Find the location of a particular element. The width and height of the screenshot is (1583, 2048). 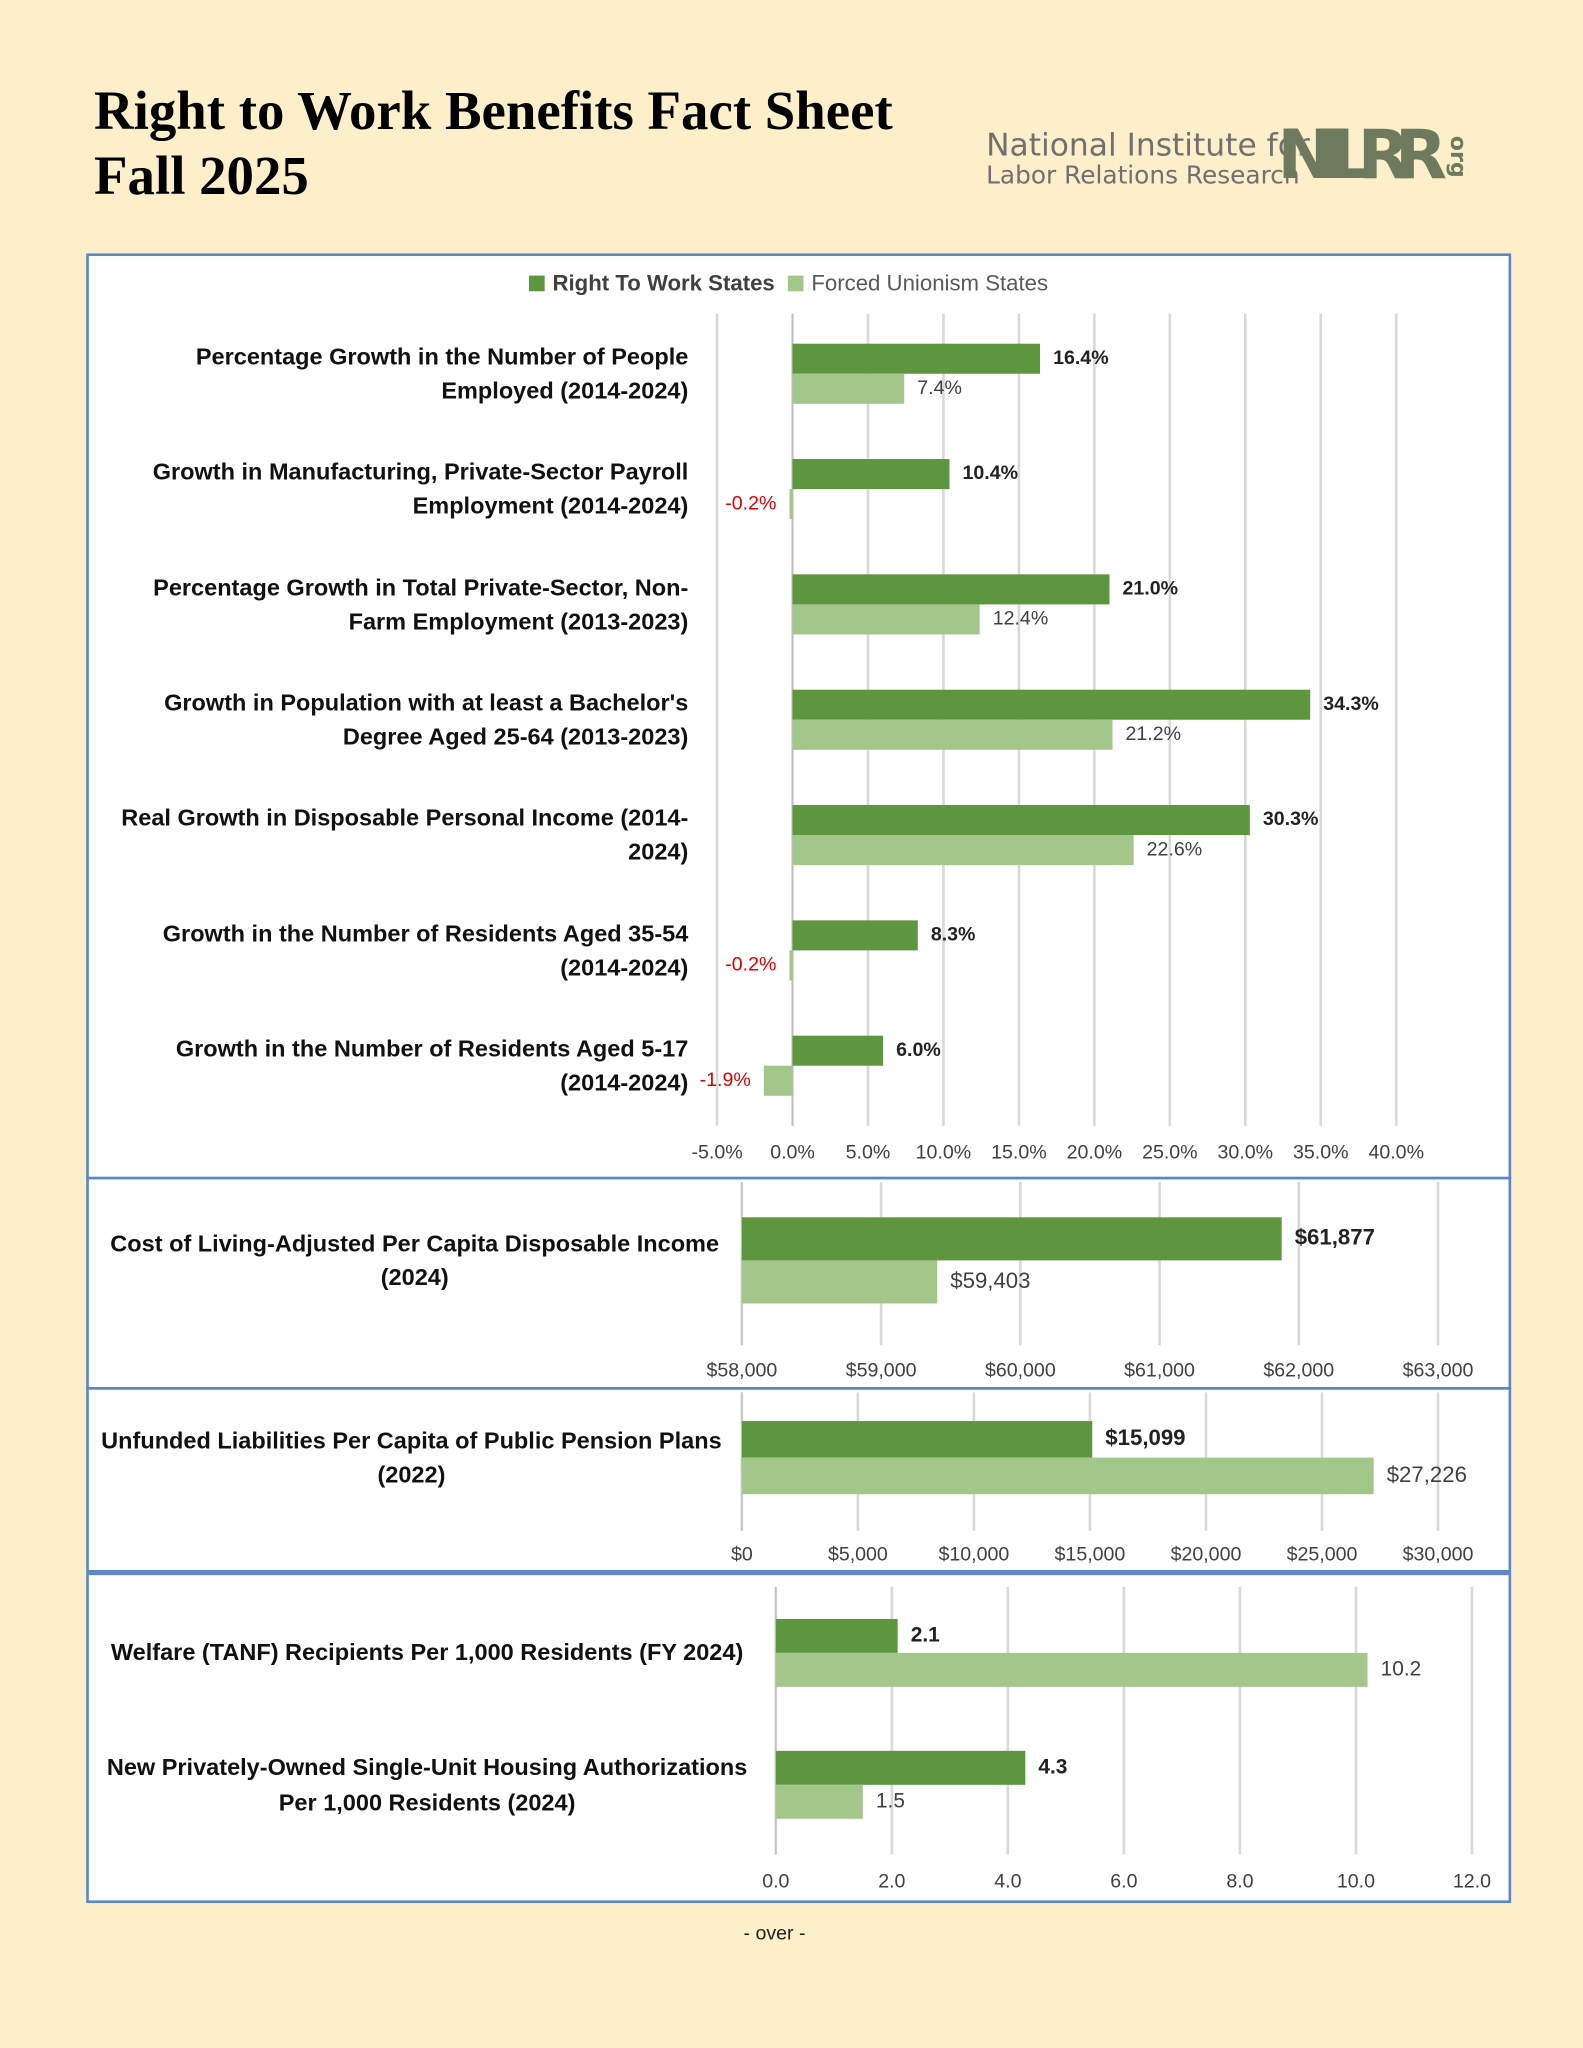

data-label: 21.2% is located at coordinates (1154, 734).